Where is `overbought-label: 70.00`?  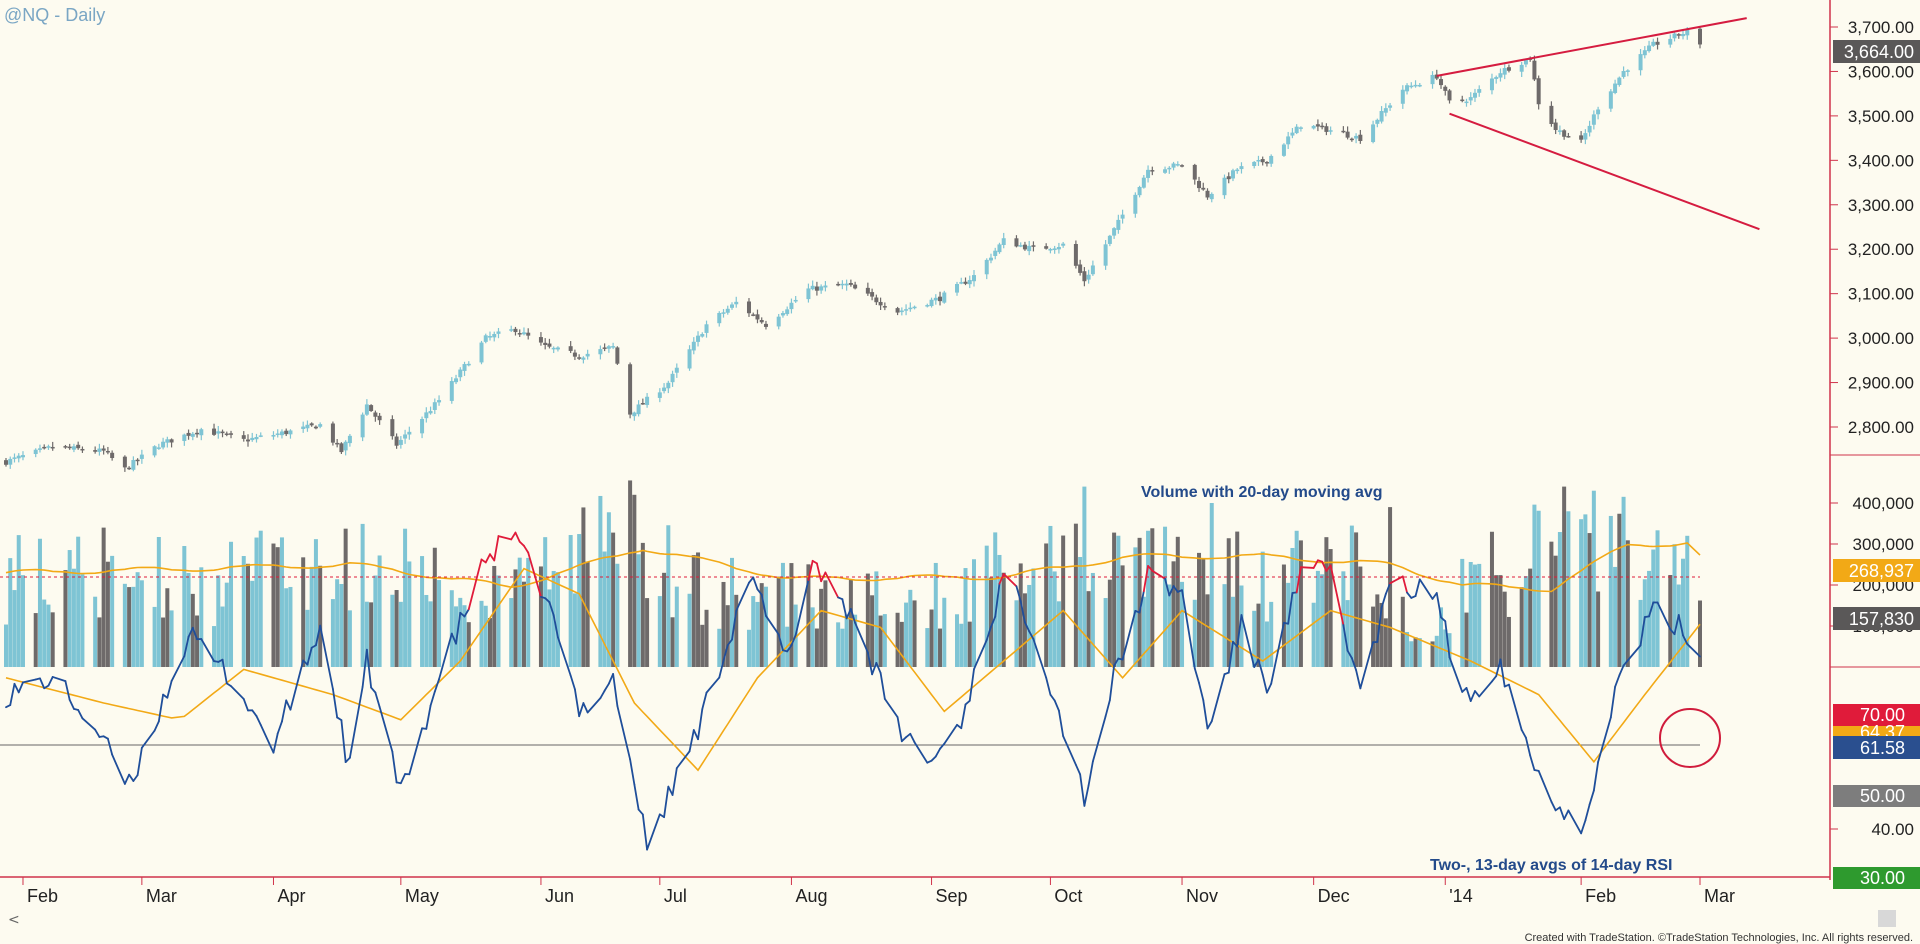 overbought-label: 70.00 is located at coordinates (1882, 715).